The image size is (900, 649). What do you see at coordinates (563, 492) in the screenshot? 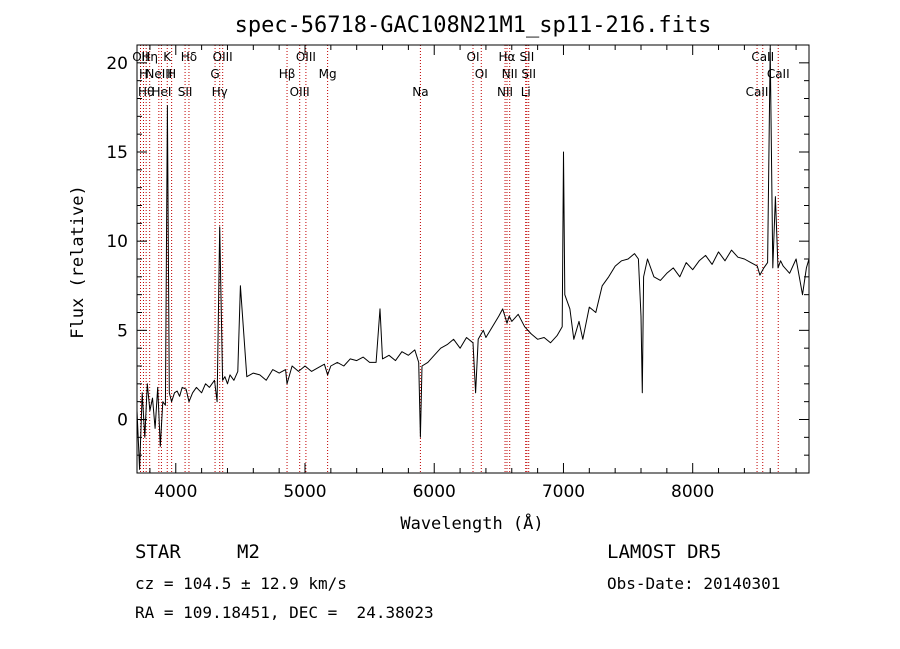
I see `x-tick-label: 7000` at bounding box center [563, 492].